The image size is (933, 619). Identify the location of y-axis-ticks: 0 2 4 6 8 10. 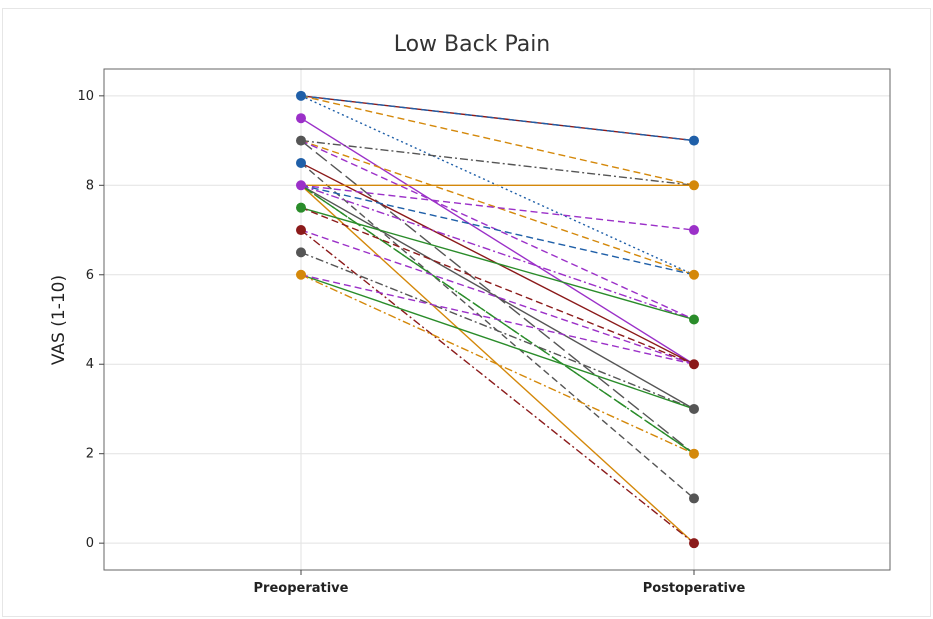
(90, 320).